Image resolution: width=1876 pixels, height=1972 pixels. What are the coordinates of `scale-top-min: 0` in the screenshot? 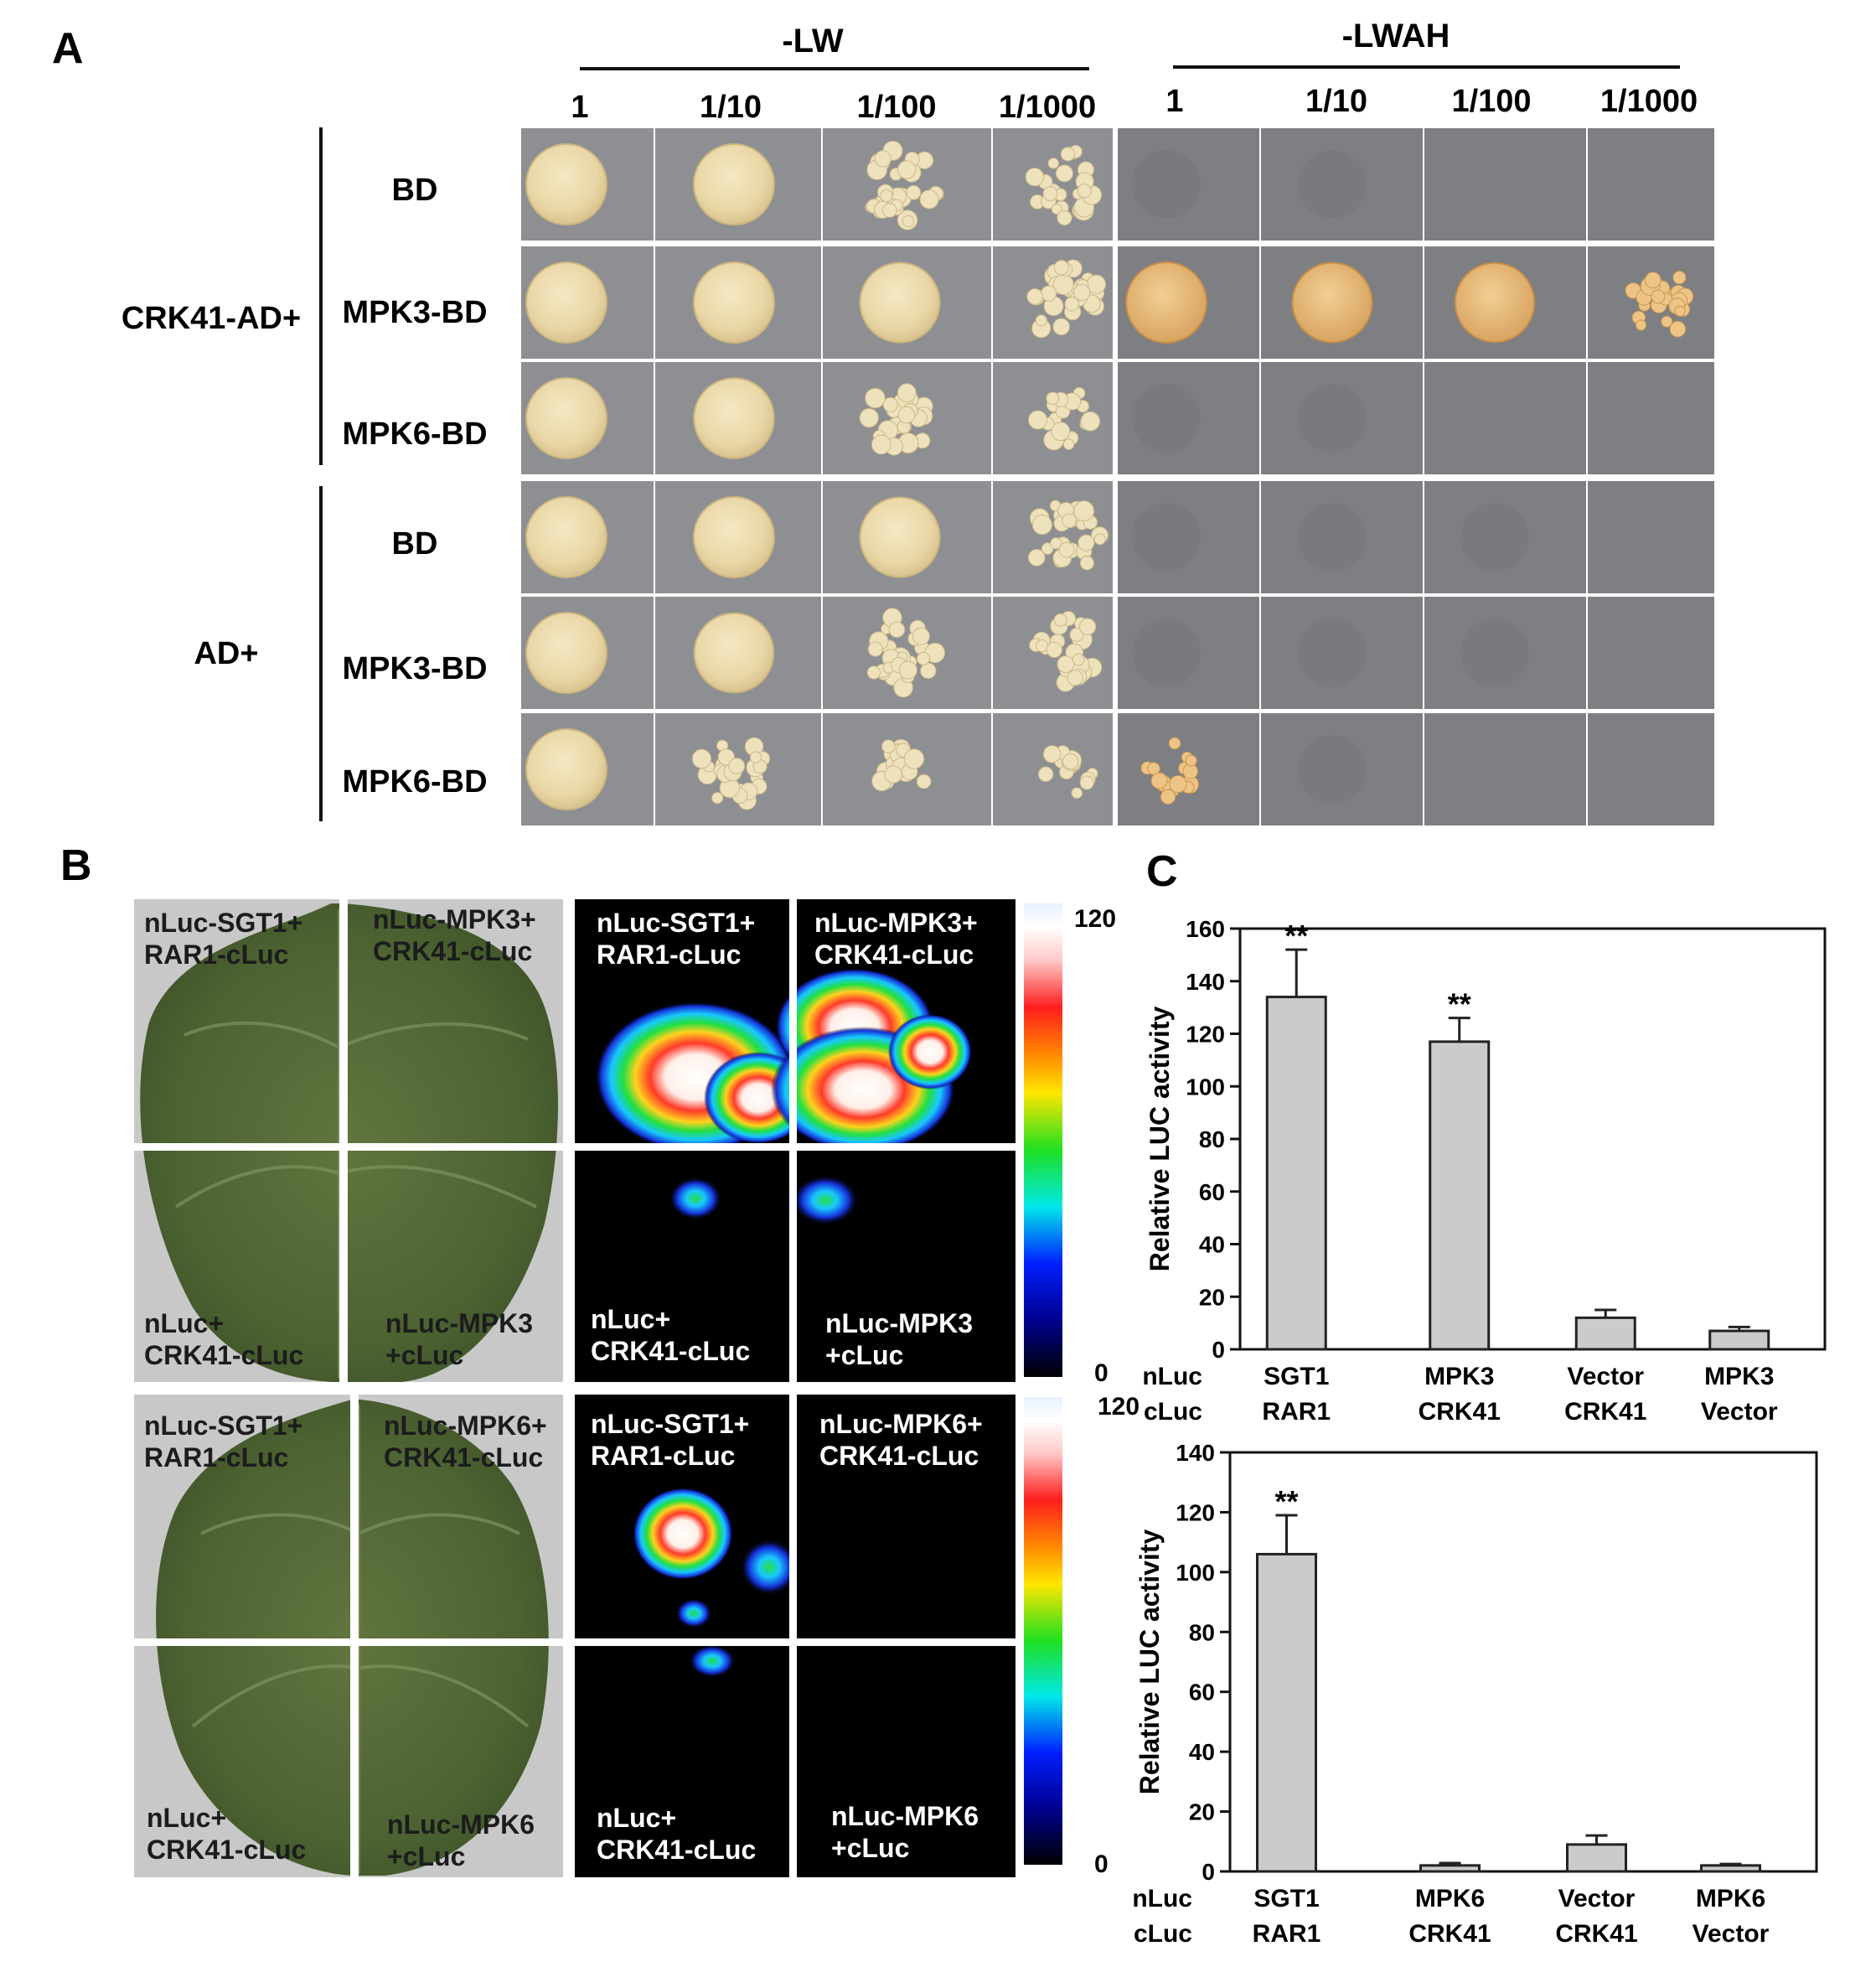 It's located at (1102, 1373).